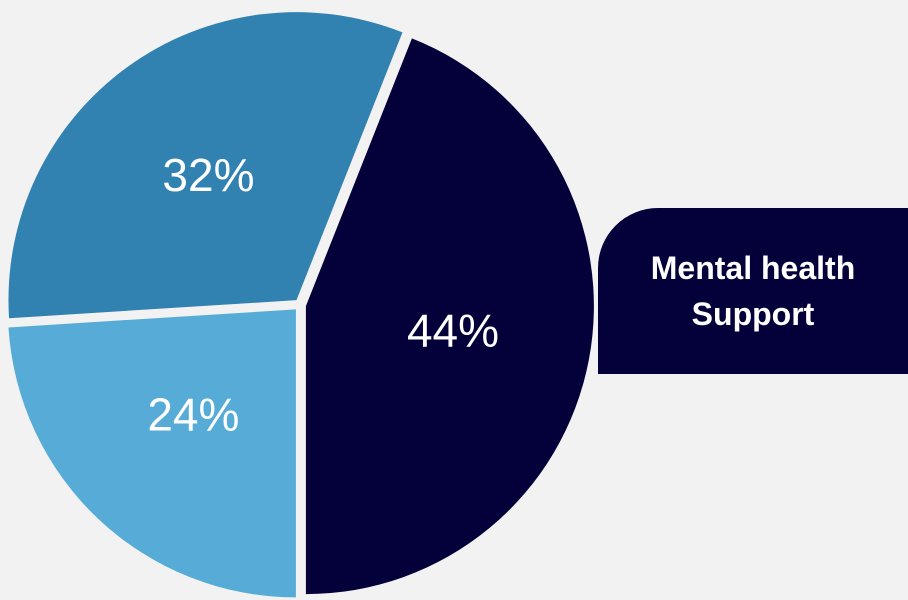 The image size is (908, 600). I want to click on slice-label: 44%, so click(453, 330).